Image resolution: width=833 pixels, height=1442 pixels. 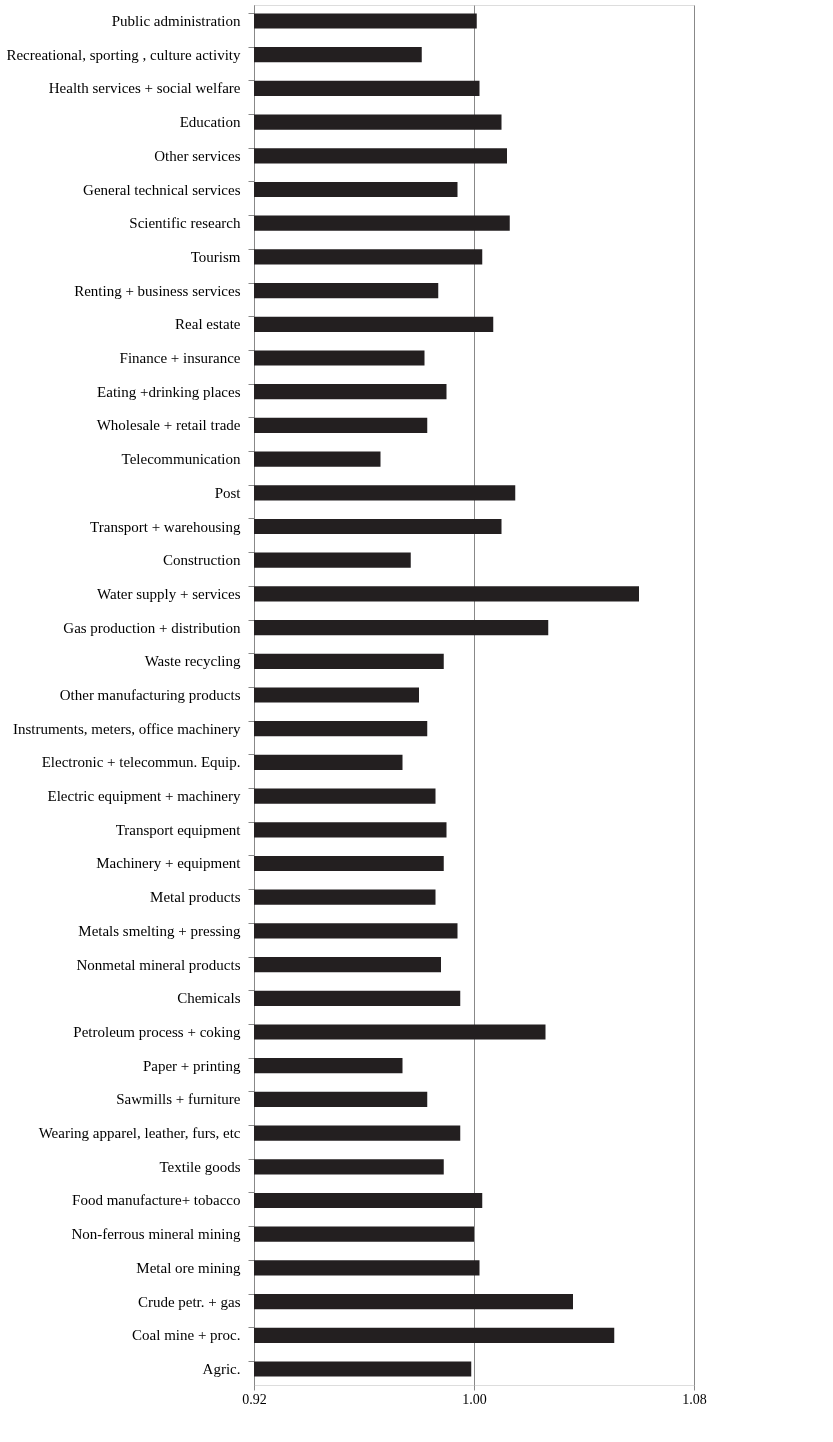 What do you see at coordinates (157, 1032) in the screenshot?
I see `y-tick-label: Petroleum process + coking` at bounding box center [157, 1032].